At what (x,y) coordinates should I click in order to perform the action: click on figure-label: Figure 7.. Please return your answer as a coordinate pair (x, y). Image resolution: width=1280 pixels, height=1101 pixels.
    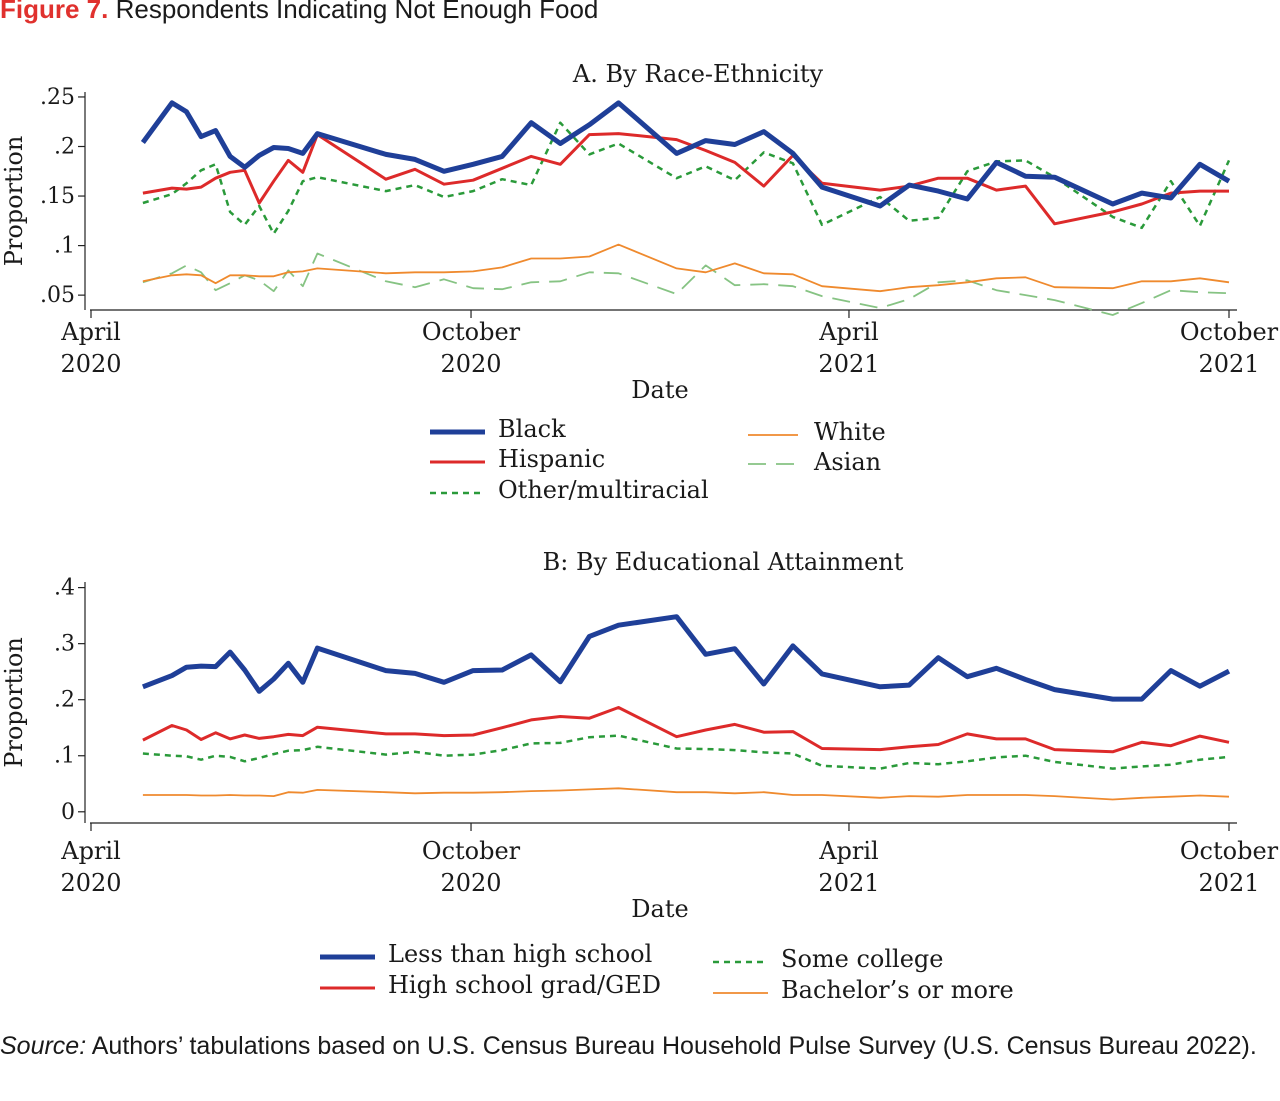
    Looking at the image, I should click on (54, 12).